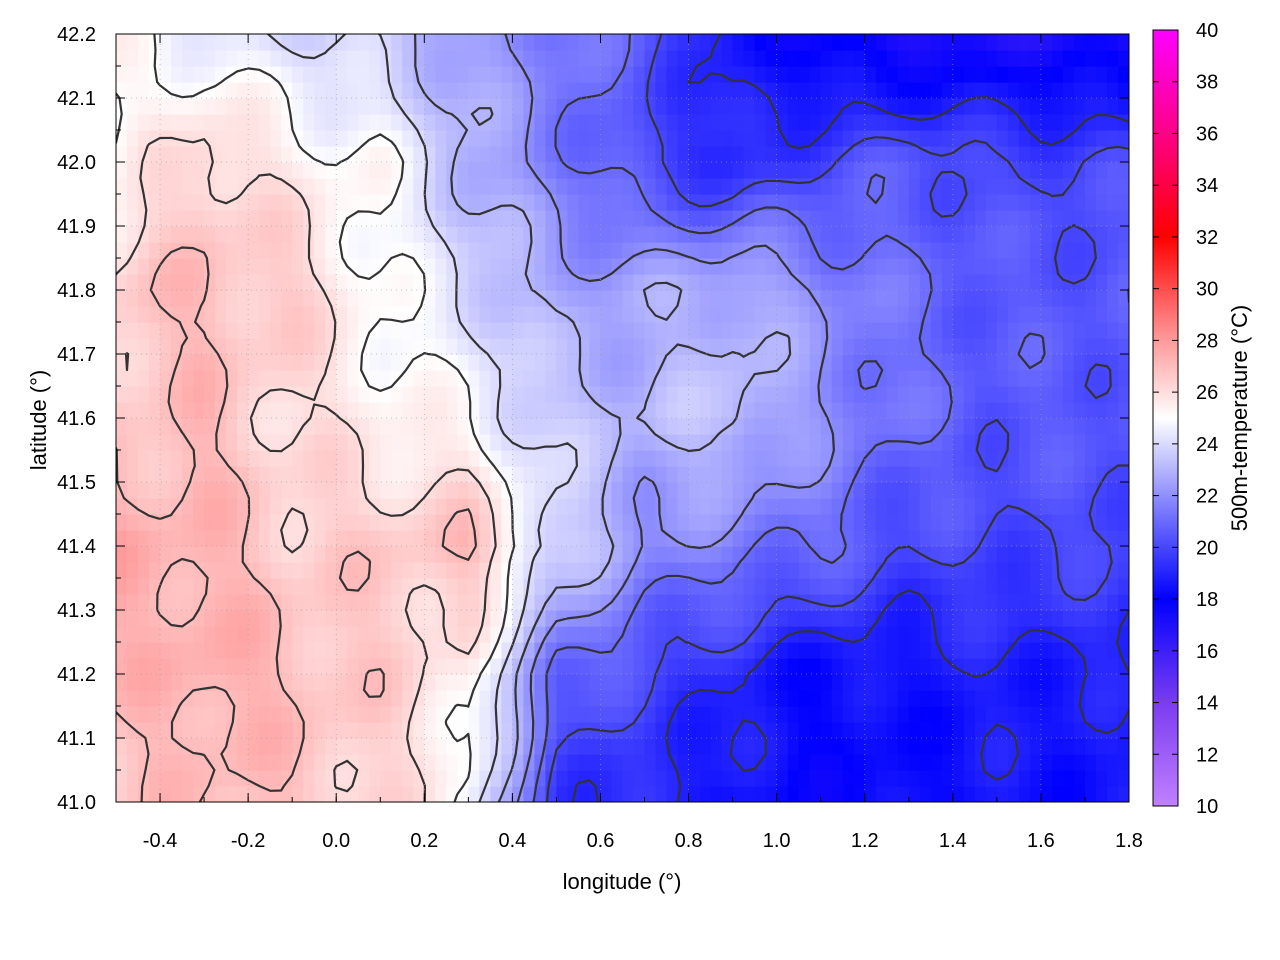 The image size is (1280, 960). What do you see at coordinates (76, 291) in the screenshot?
I see `y-tick-label: 41.8` at bounding box center [76, 291].